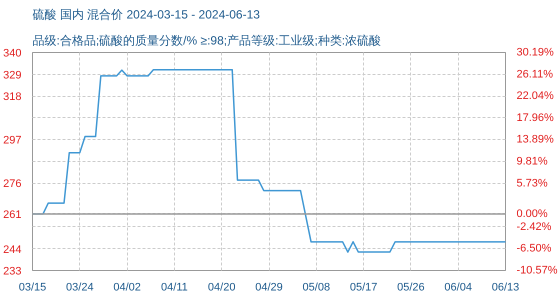  I want to click on y-tick-label: 261, so click(12, 214).